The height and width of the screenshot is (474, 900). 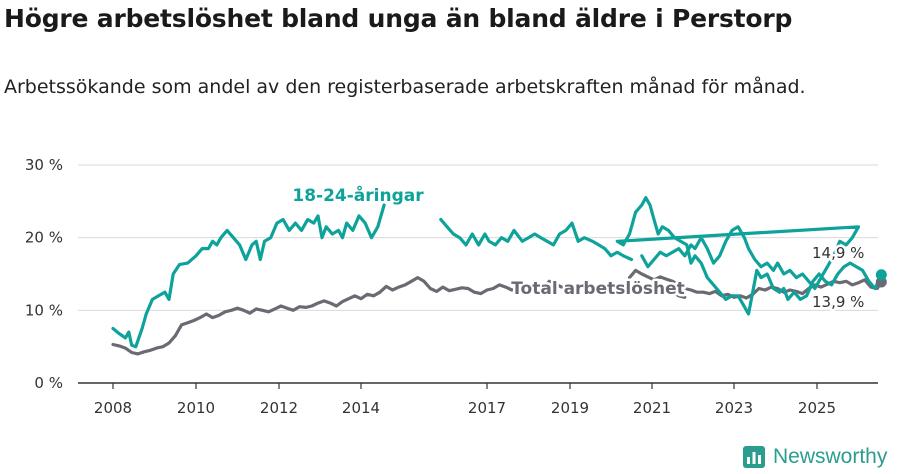 I want to click on total-series-label-halo: Total arbetslöshet, so click(x=598, y=289).